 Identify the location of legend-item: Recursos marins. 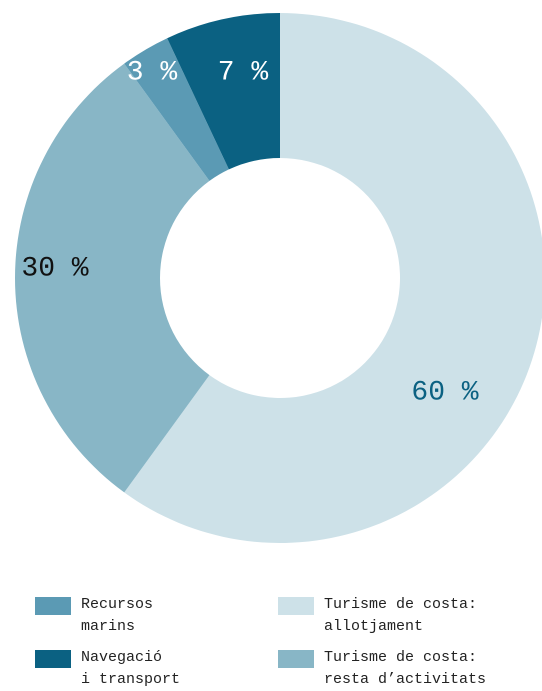
(94, 617).